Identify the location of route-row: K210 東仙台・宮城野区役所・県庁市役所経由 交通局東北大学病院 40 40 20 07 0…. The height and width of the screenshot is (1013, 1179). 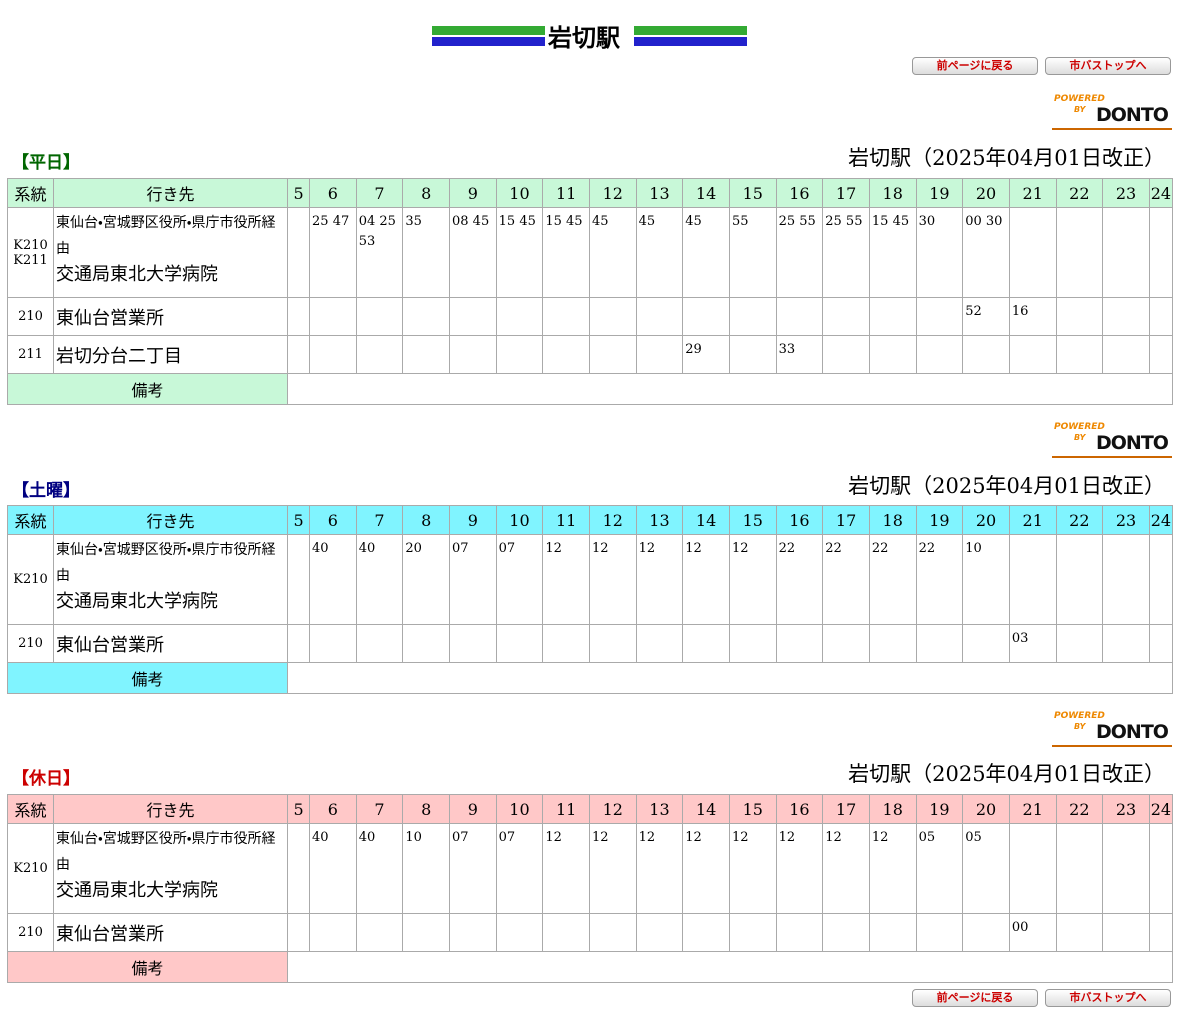
(590, 579).